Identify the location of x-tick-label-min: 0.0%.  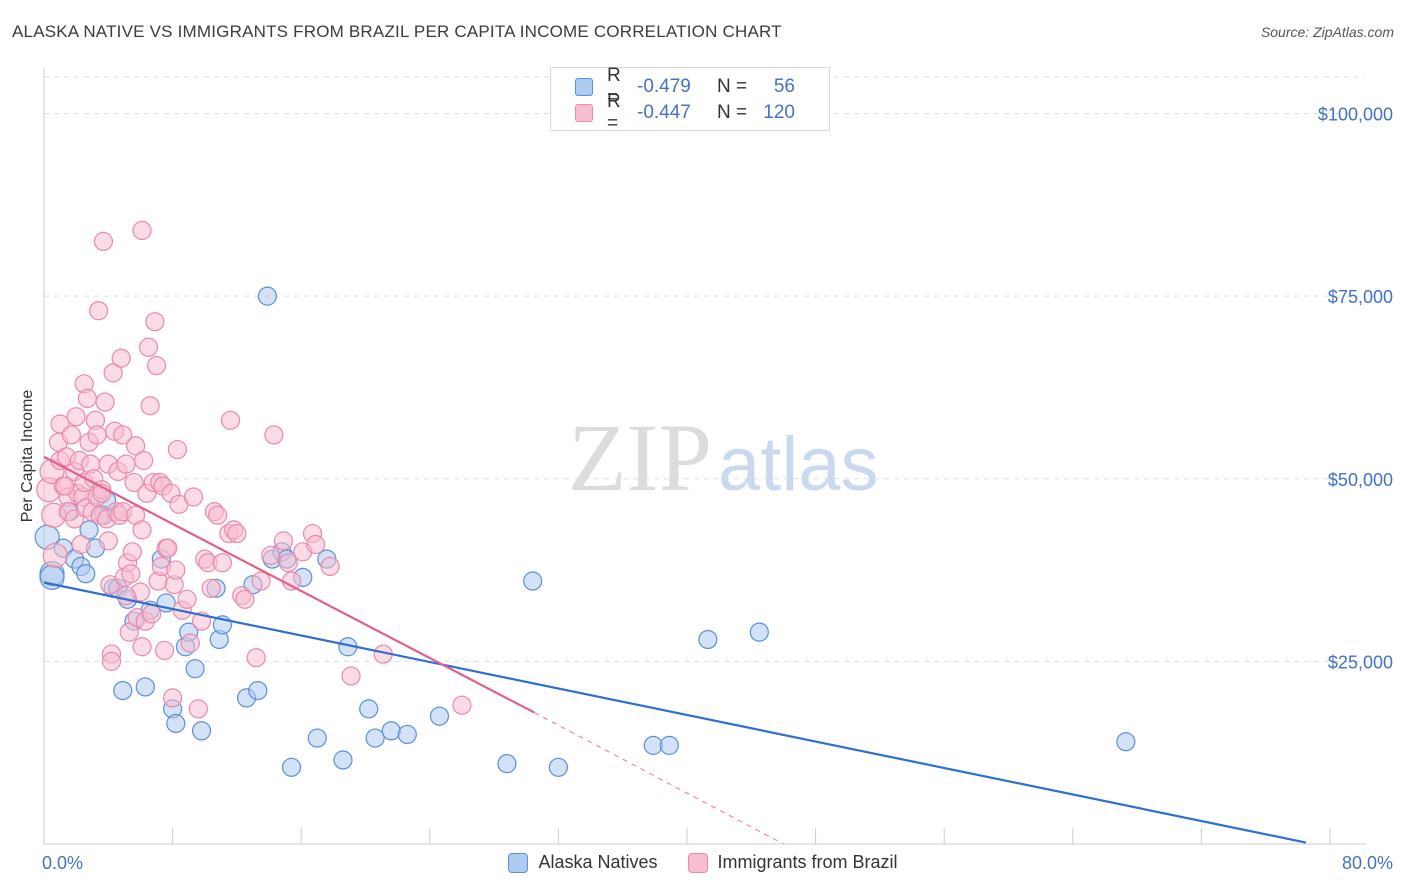
(62, 863).